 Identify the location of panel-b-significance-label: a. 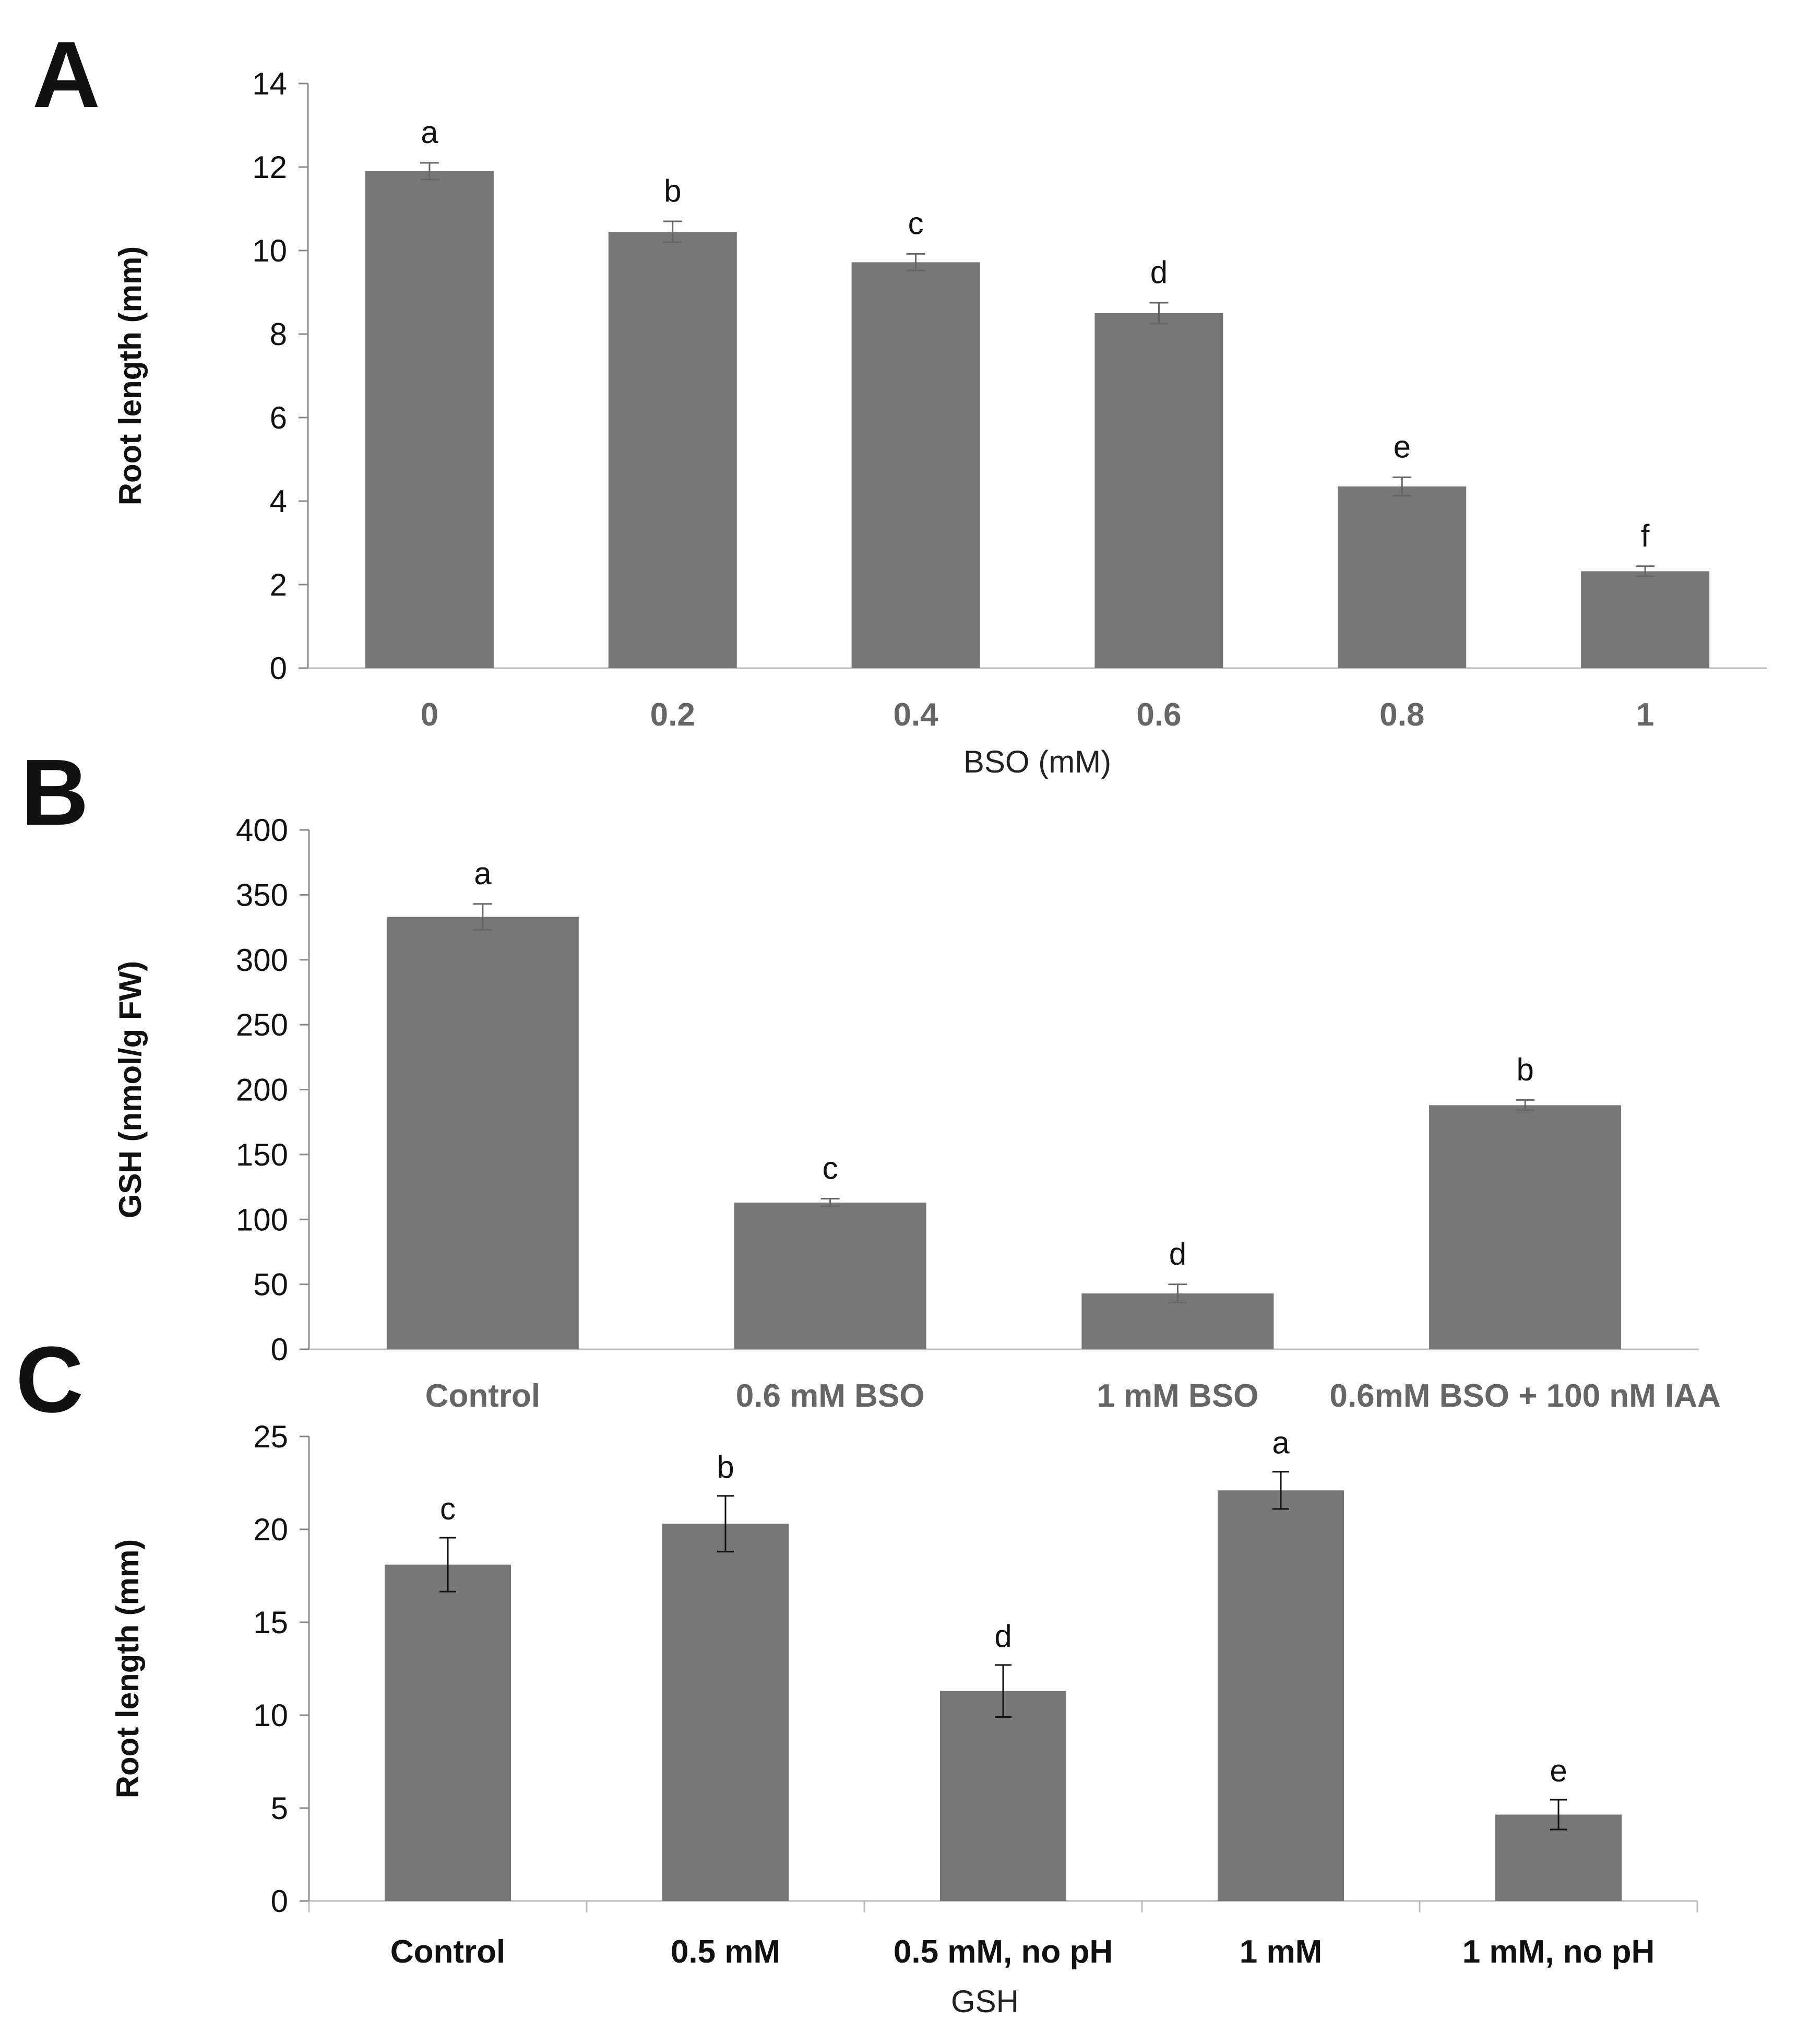
(483, 873).